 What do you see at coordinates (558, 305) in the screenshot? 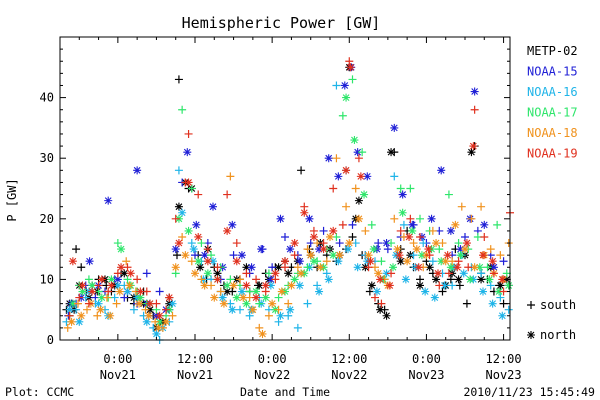
I see `marker-legend-label: south` at bounding box center [558, 305].